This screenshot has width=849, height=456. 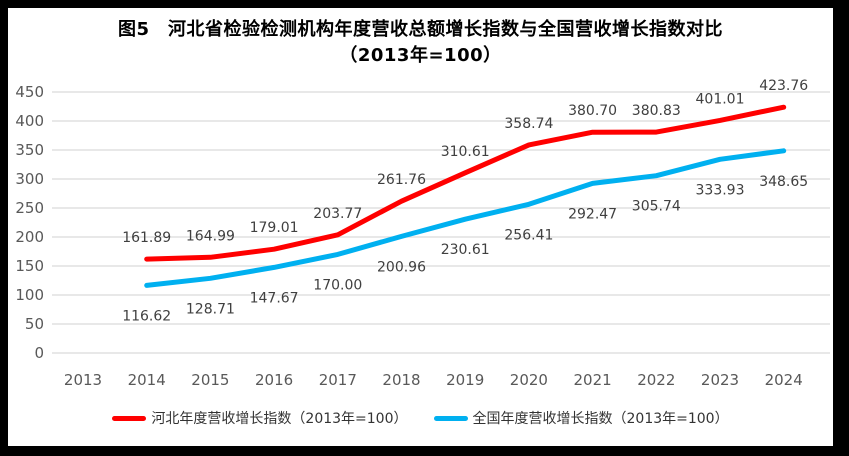 I want to click on data-label: 292.47, so click(x=592, y=214).